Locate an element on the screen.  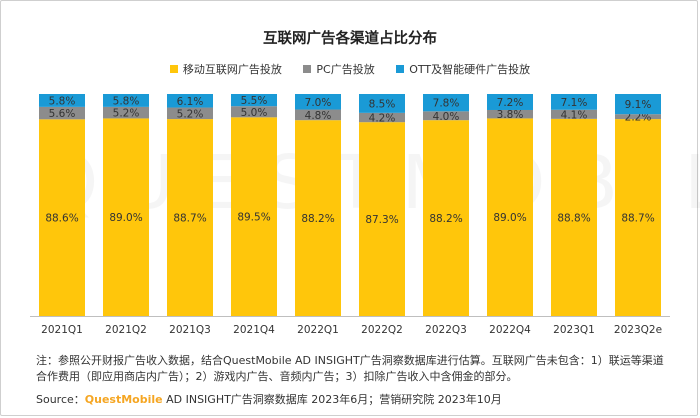
legend-item-ott: OTT及智能硬件广告投放 is located at coordinates (463, 69).